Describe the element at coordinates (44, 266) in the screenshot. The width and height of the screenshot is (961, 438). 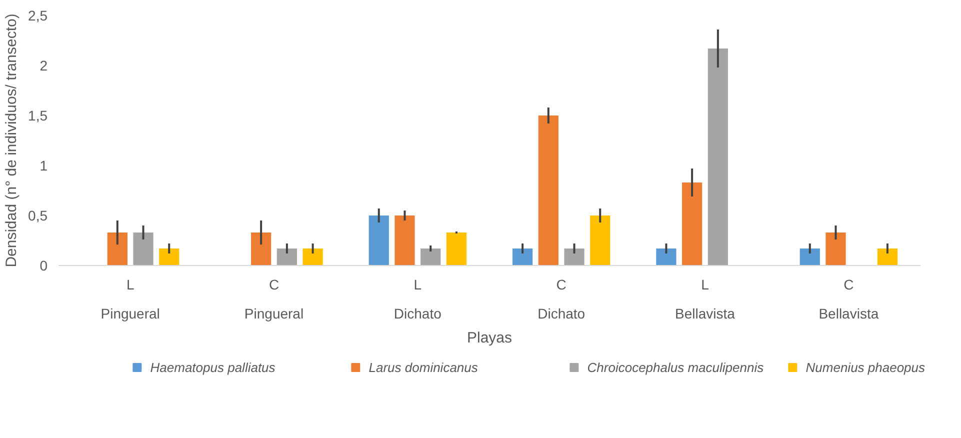
I see `y-tick-label: 0` at that location.